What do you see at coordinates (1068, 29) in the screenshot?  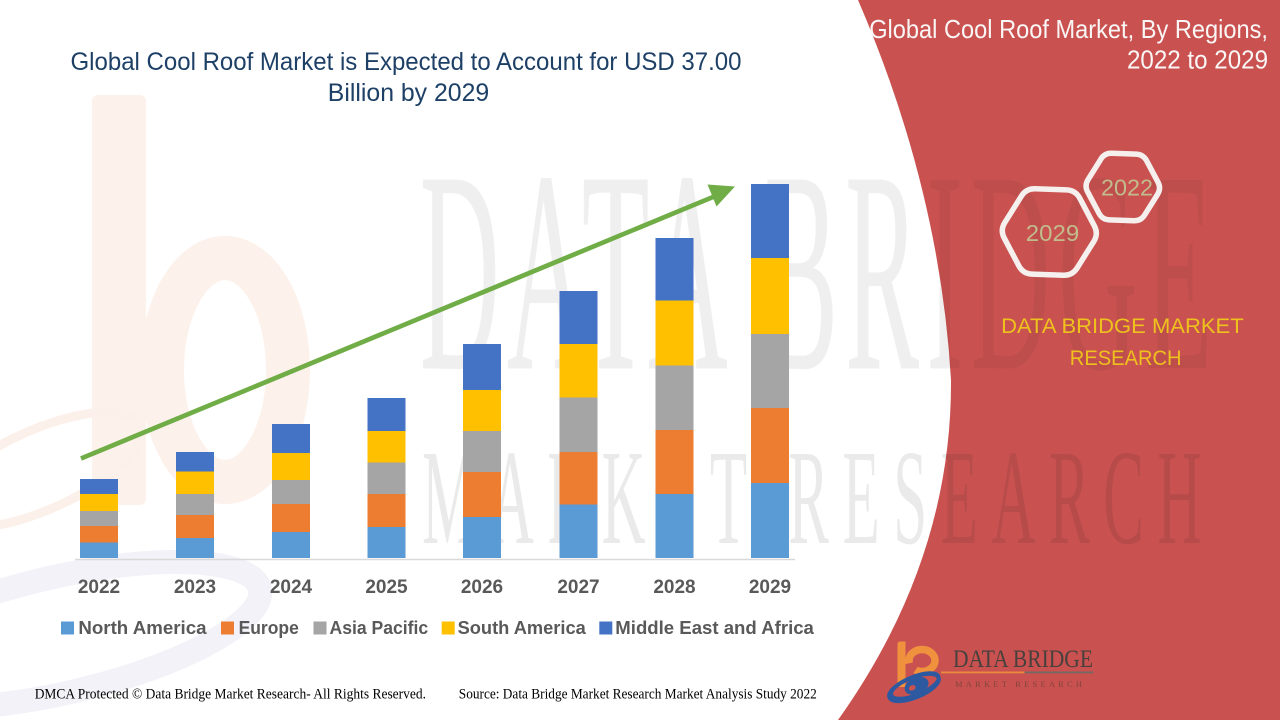 I see `svg-text:Global Cool Roof Market, By Re: Global Cool Roof Market, By Regions,` at bounding box center [1068, 29].